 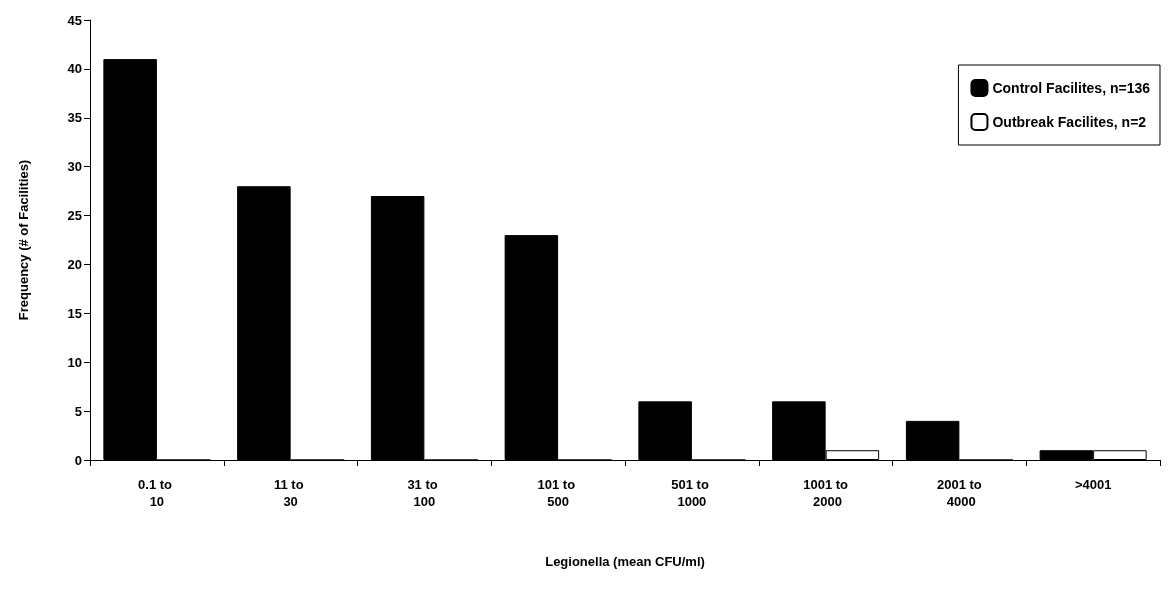 What do you see at coordinates (74, 20) in the screenshot?
I see `y-tick-label: 45` at bounding box center [74, 20].